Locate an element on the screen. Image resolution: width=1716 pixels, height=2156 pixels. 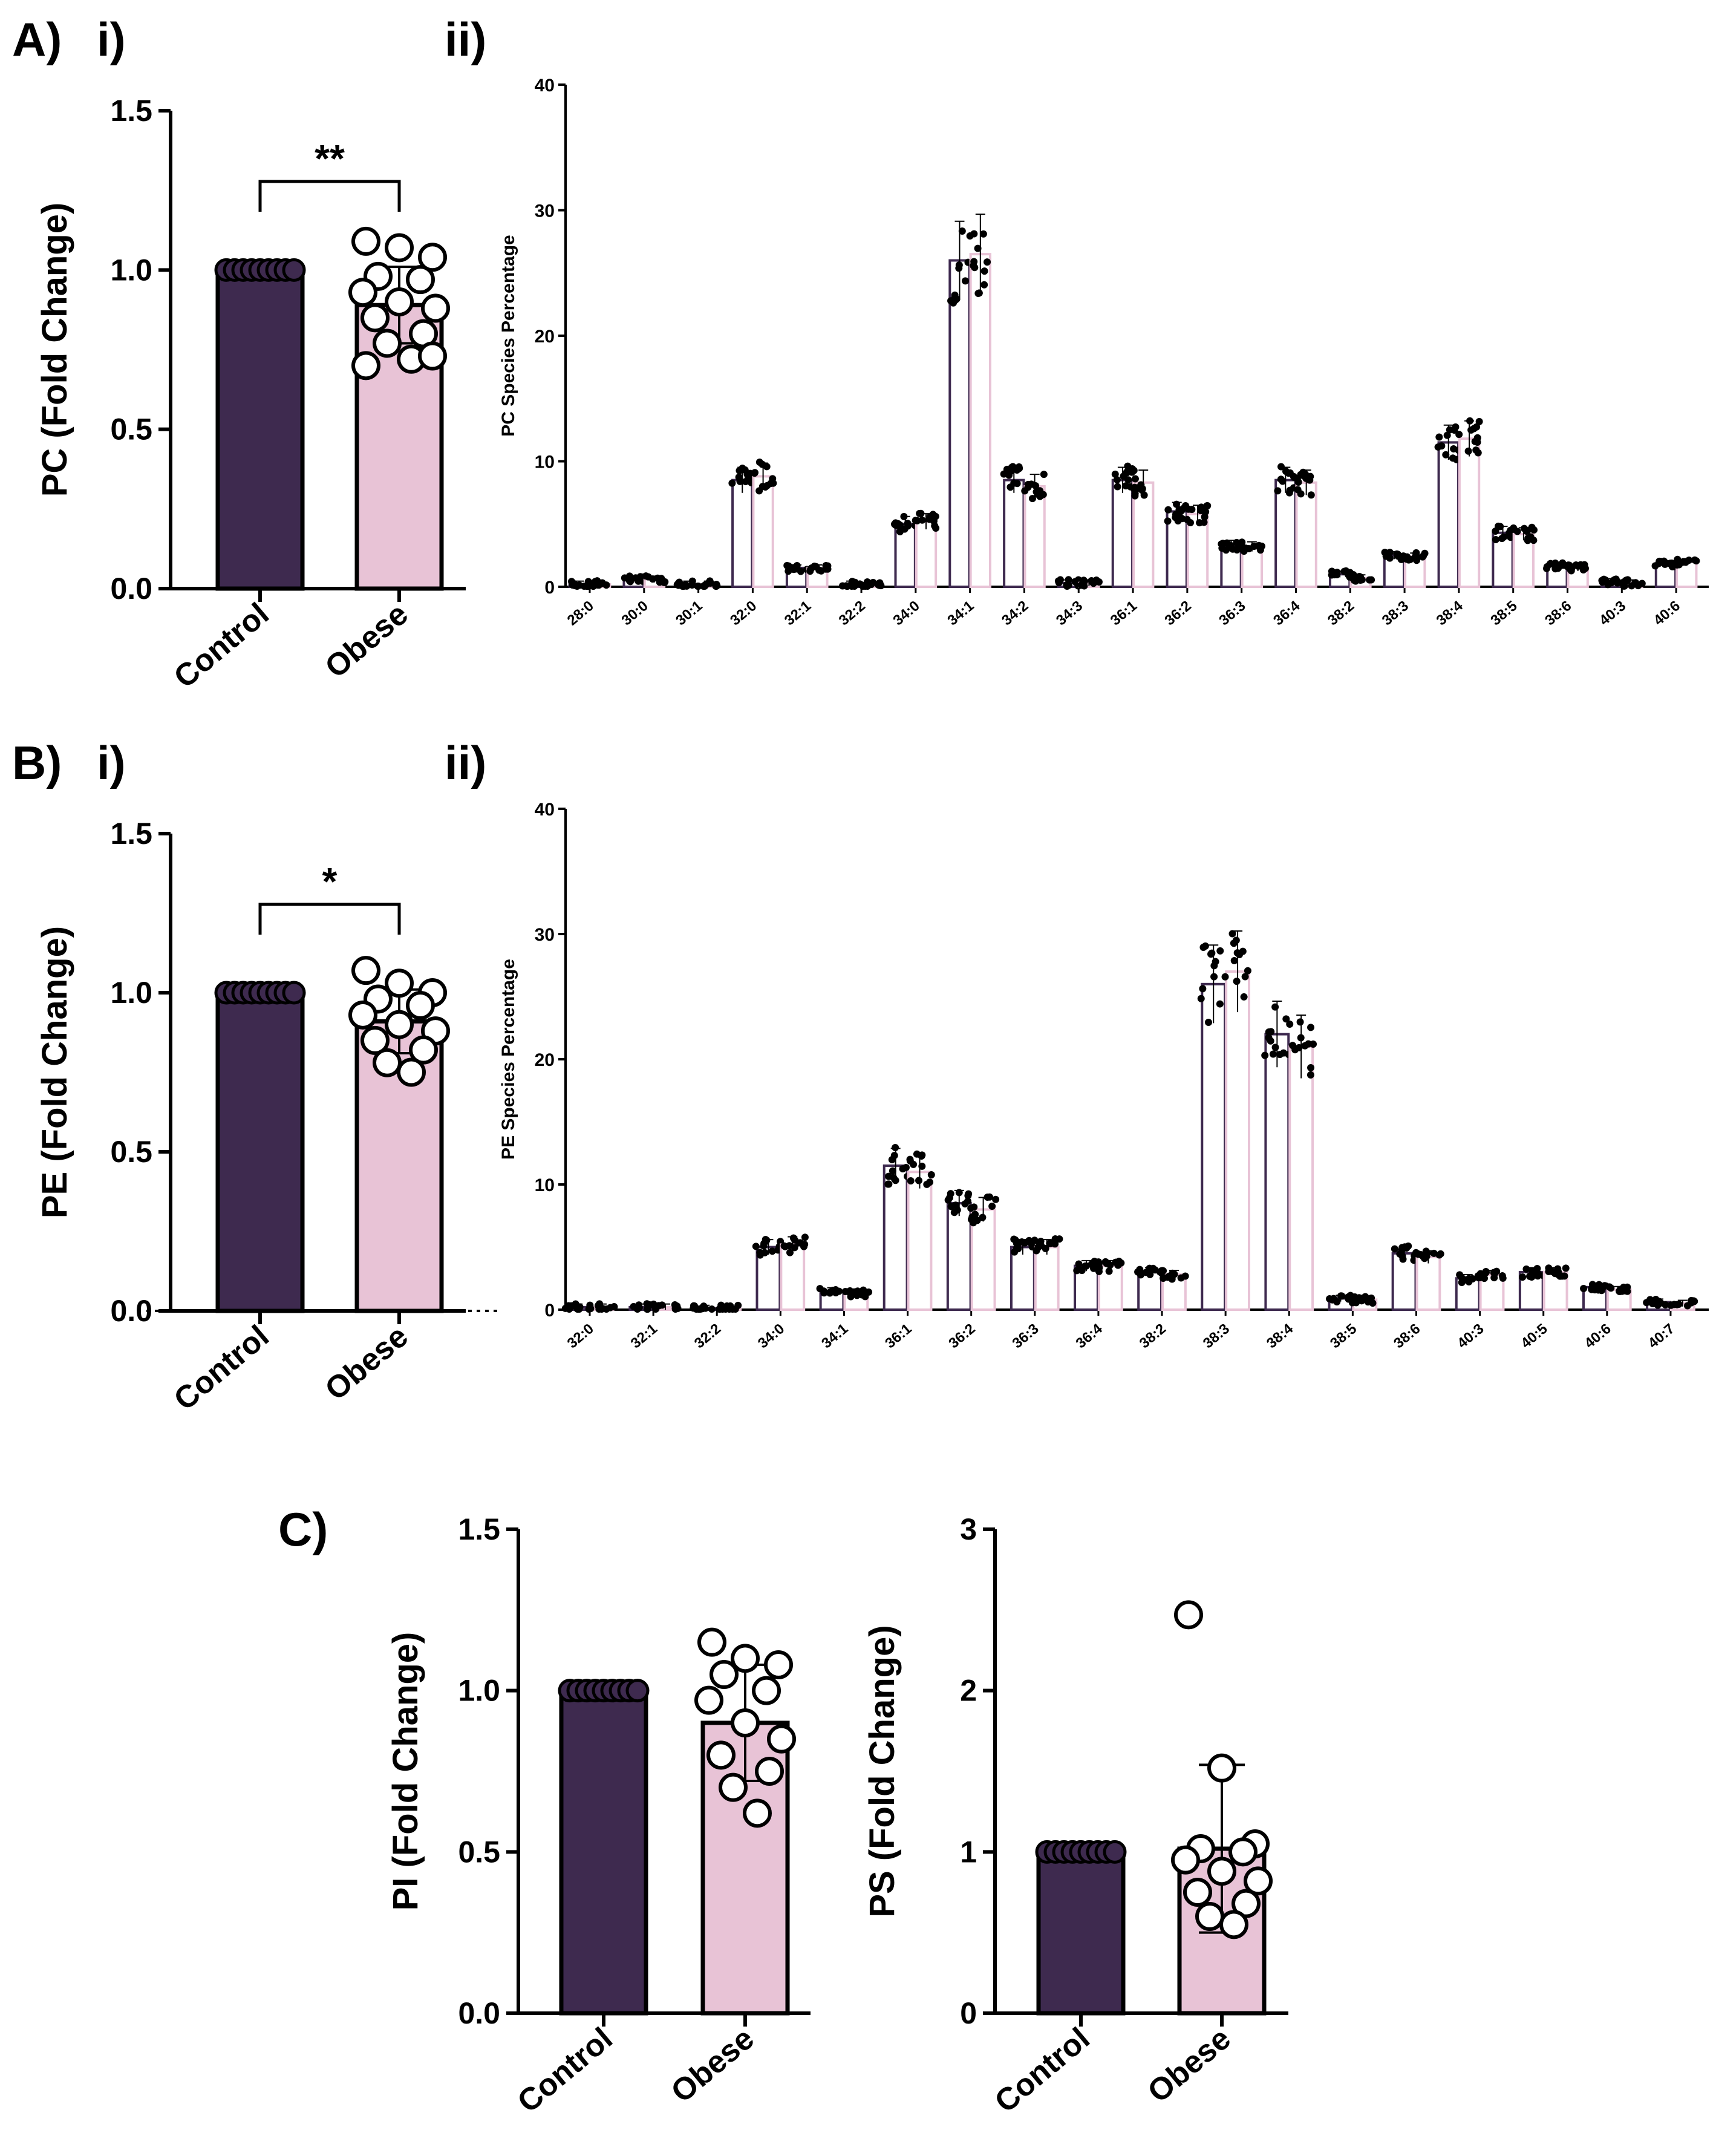
y-tick-label: 1 is located at coordinates (968, 1852).